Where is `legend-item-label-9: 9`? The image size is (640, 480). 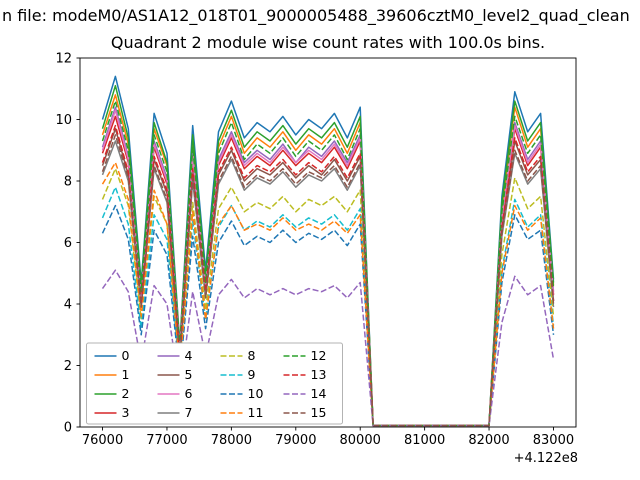 legend-item-label-9: 9 is located at coordinates (252, 374).